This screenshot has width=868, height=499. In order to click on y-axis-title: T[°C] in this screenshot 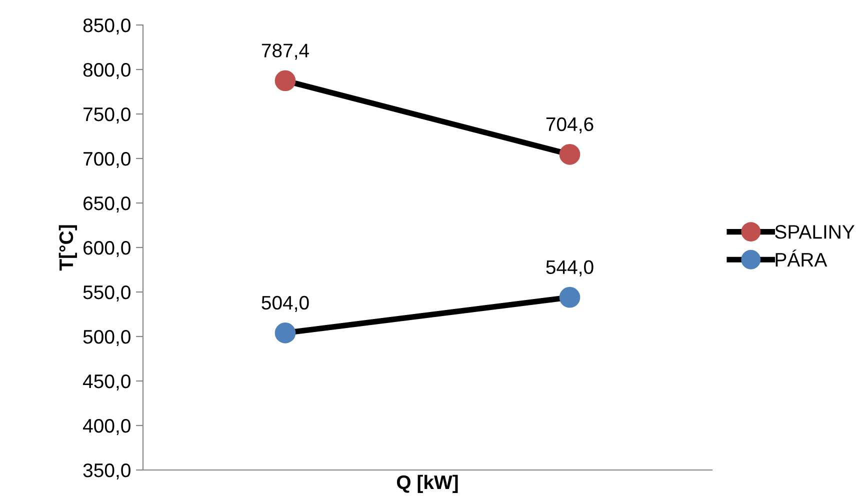, I will do `click(67, 248)`.